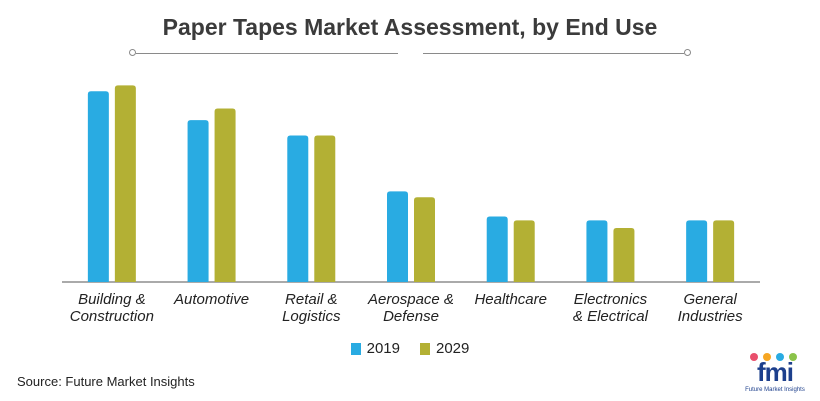 The width and height of the screenshot is (820, 401). Describe the element at coordinates (687, 52) in the screenshot. I see `title-right-dot` at that location.